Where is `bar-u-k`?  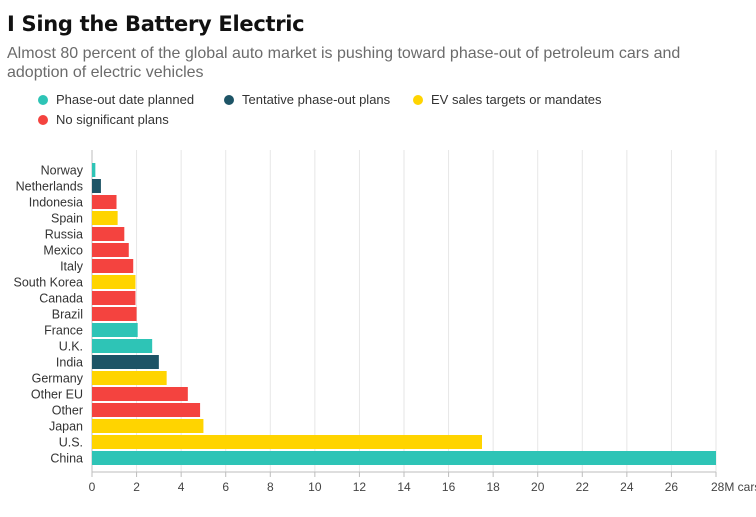
bar-u-k is located at coordinates (122, 346).